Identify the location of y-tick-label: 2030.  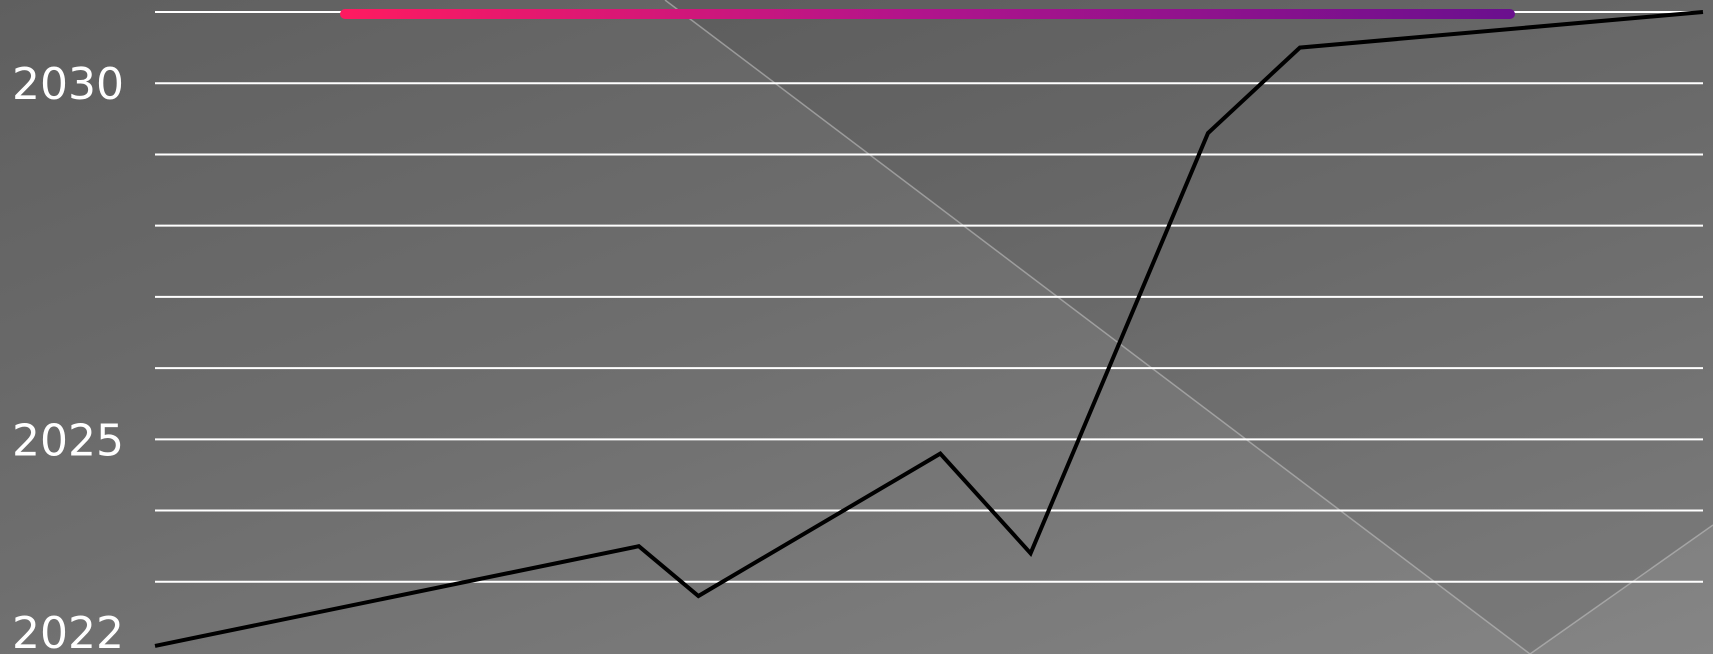
(68, 84).